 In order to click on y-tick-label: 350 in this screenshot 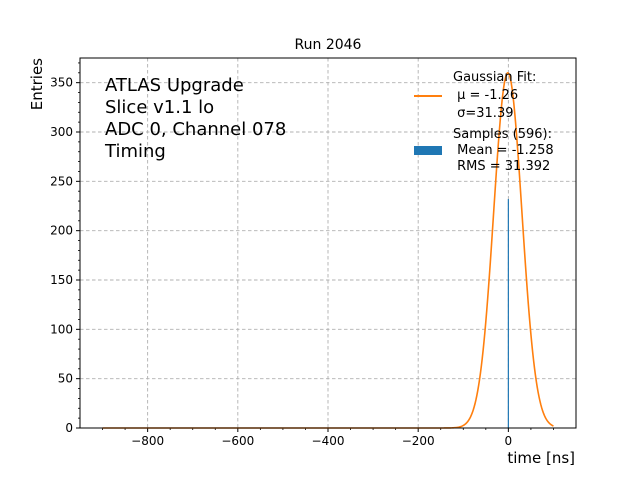, I will do `click(61, 83)`.